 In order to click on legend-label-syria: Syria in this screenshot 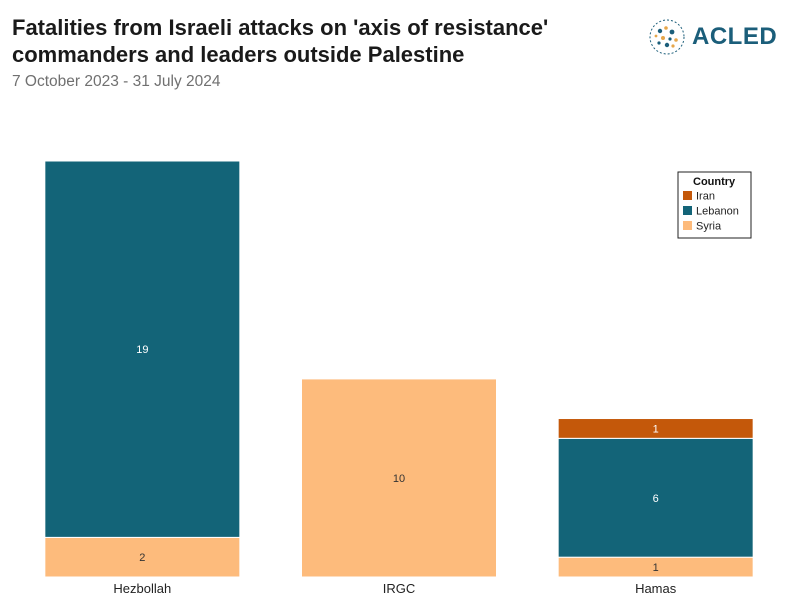, I will do `click(709, 227)`.